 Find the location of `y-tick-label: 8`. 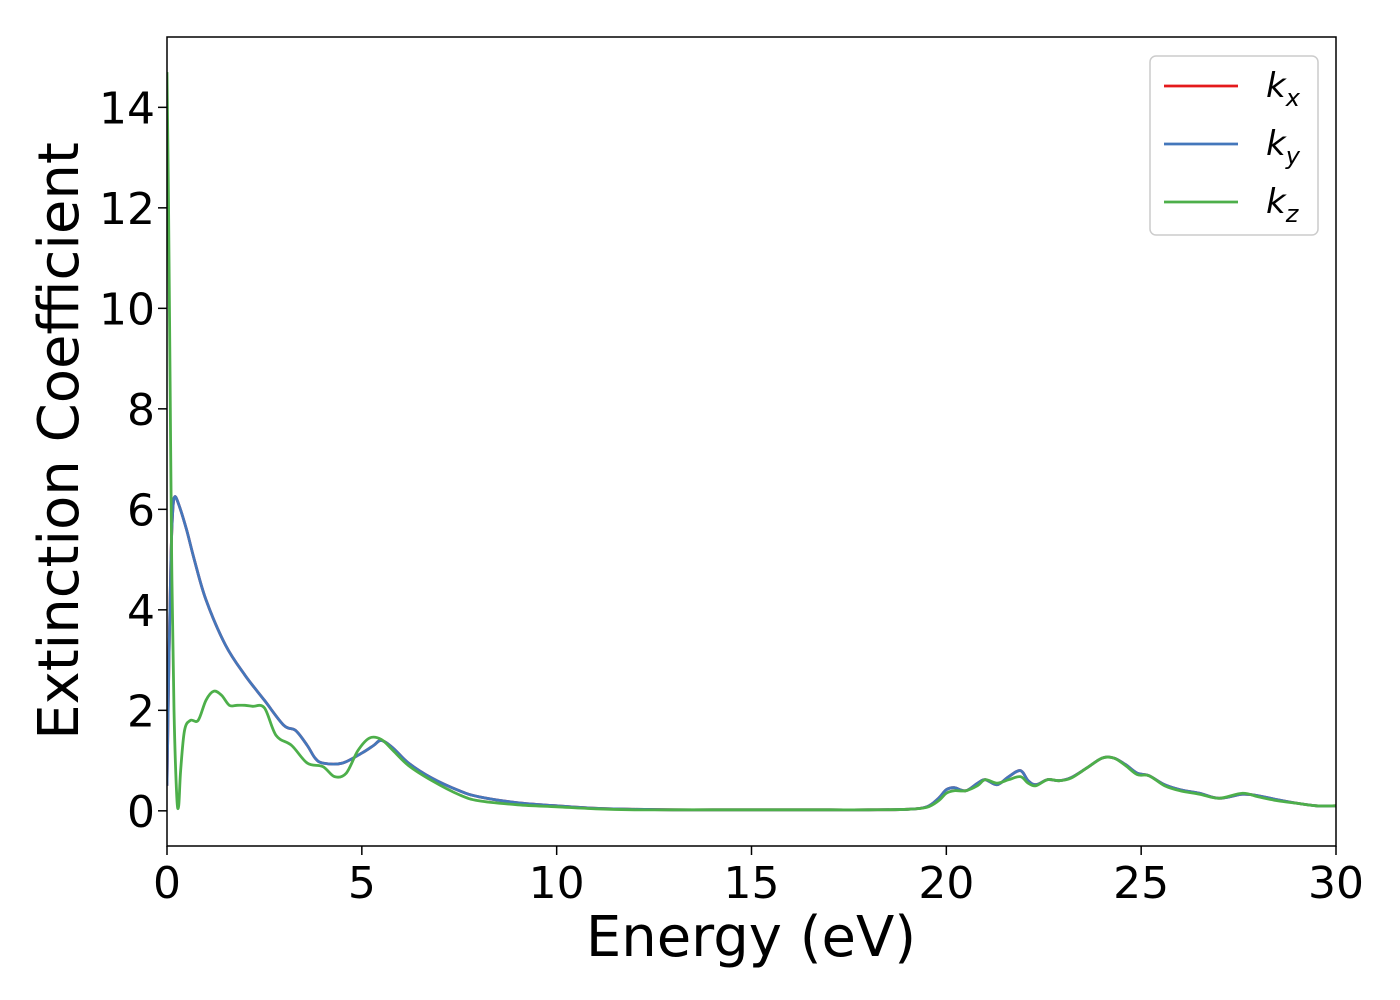

y-tick-label: 8 is located at coordinates (141, 410).